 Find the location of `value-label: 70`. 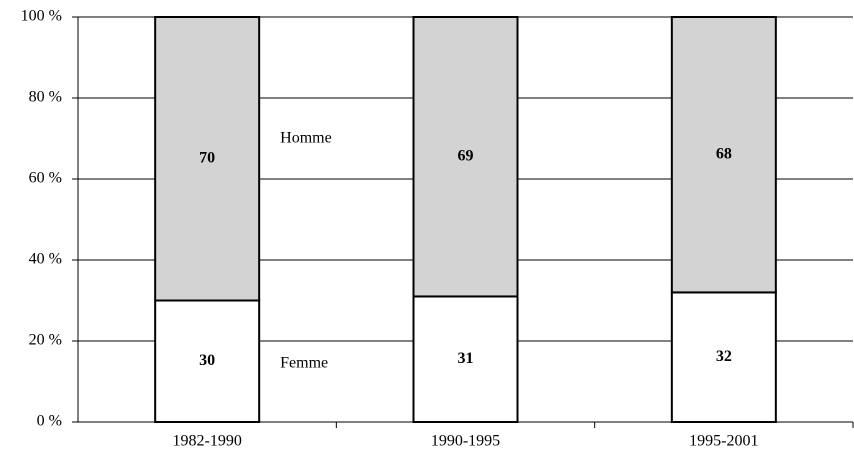

value-label: 70 is located at coordinates (207, 157).